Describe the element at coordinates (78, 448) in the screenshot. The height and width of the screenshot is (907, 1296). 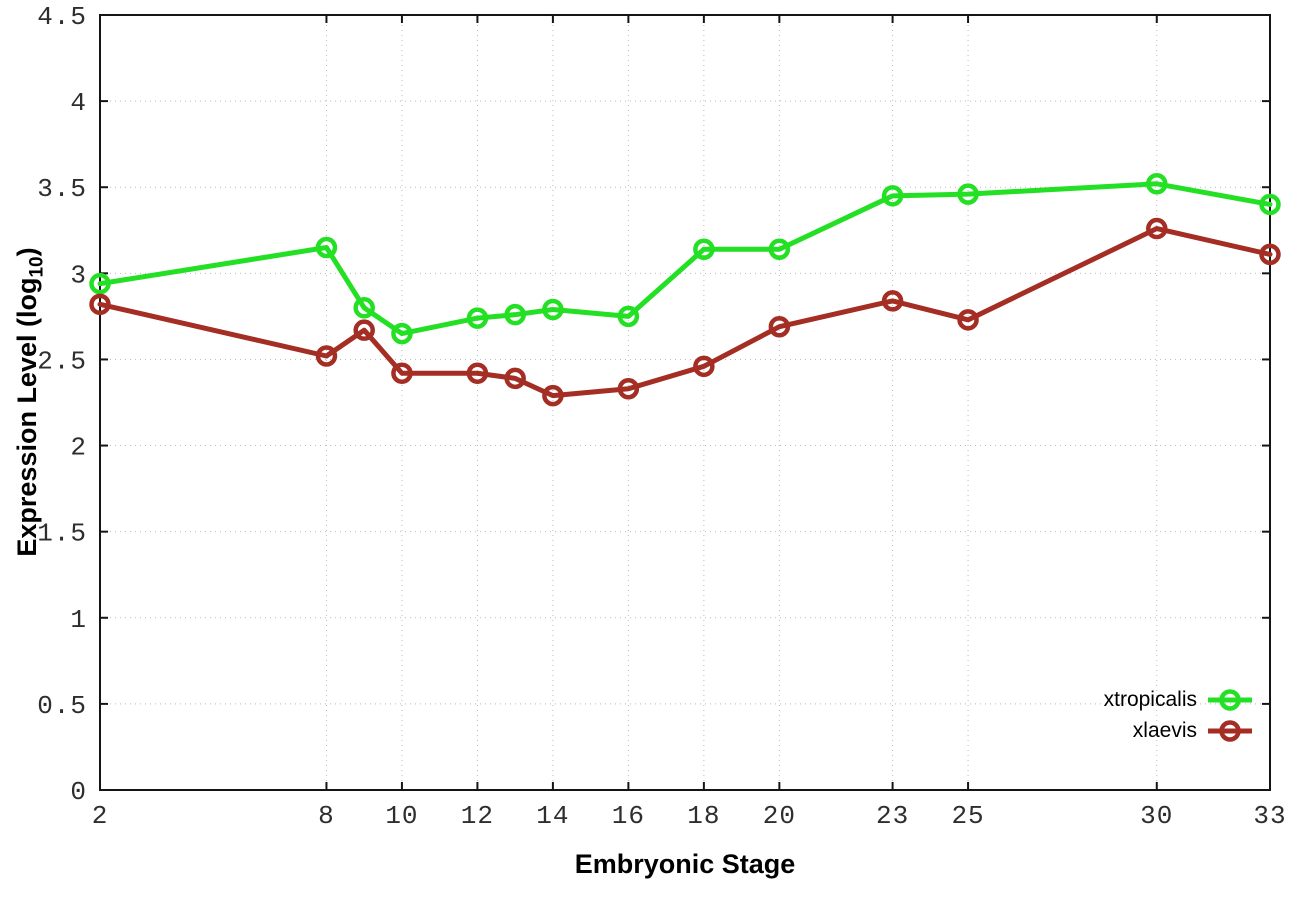
I see `y-tick-label: 2` at that location.